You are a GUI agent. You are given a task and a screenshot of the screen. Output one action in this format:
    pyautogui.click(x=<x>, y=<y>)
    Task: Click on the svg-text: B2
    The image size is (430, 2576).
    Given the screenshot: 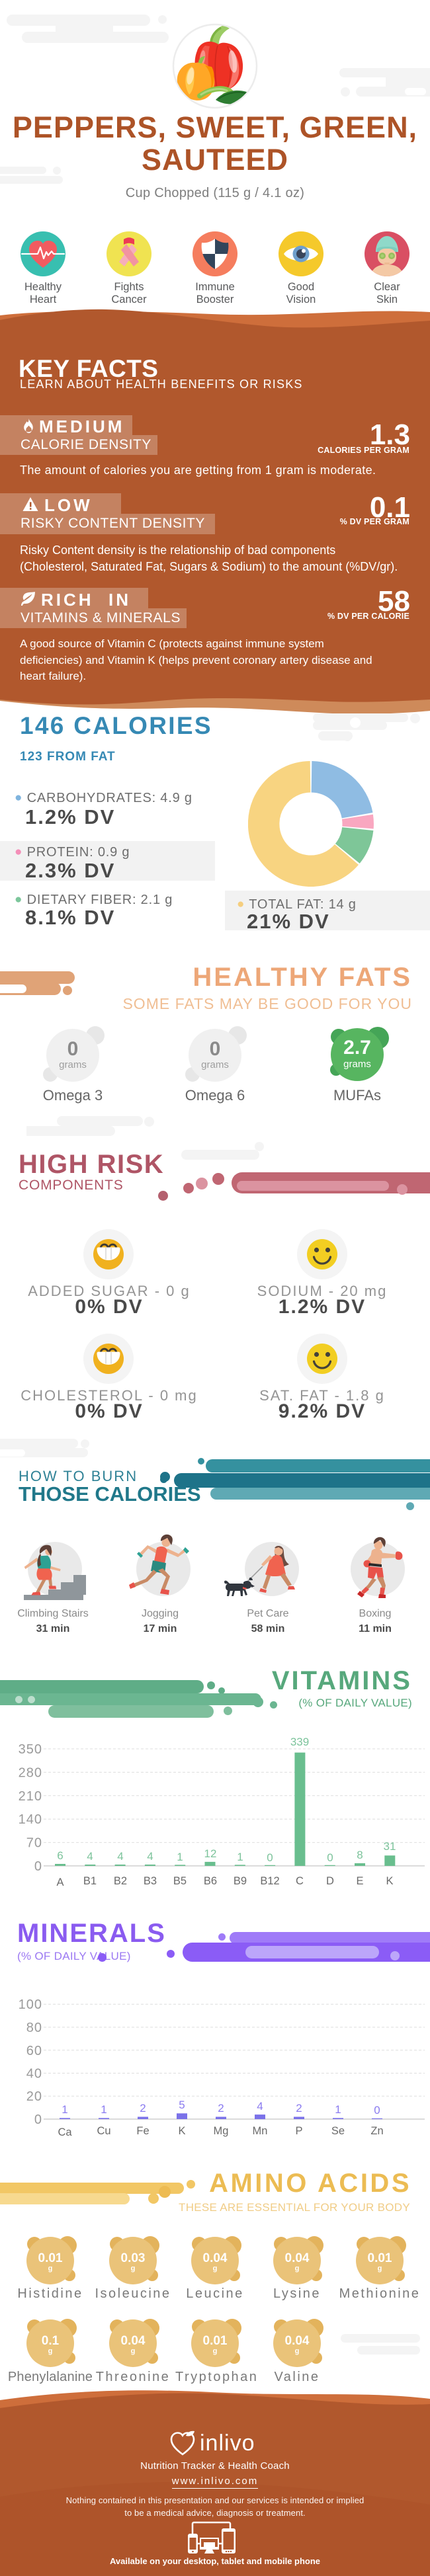 What is the action you would take?
    pyautogui.click(x=120, y=1881)
    